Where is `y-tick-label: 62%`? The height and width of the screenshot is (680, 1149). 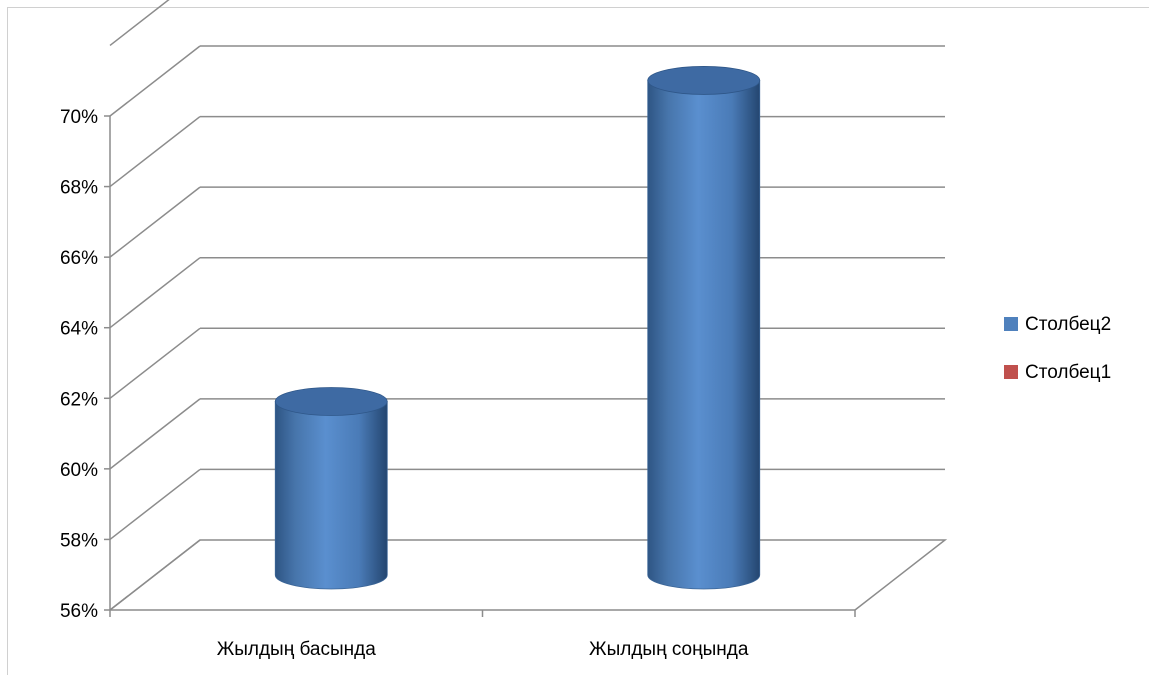 y-tick-label: 62% is located at coordinates (79, 399).